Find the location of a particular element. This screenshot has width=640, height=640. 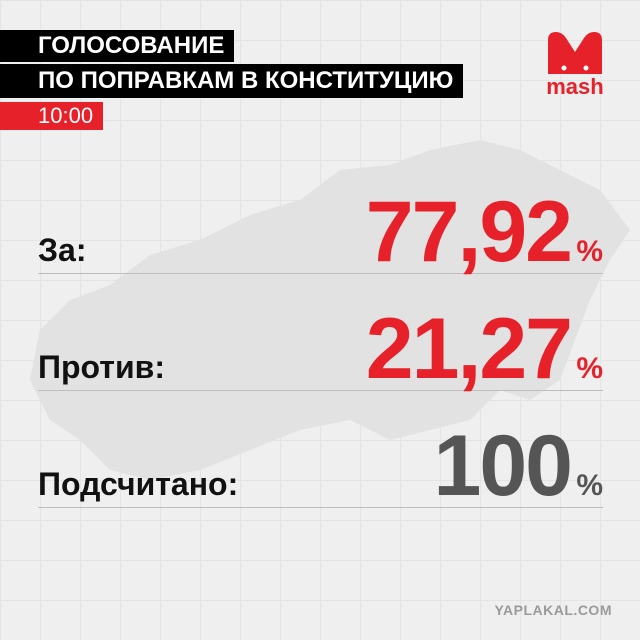

row-value: 21,27 is located at coordinates (469, 349).